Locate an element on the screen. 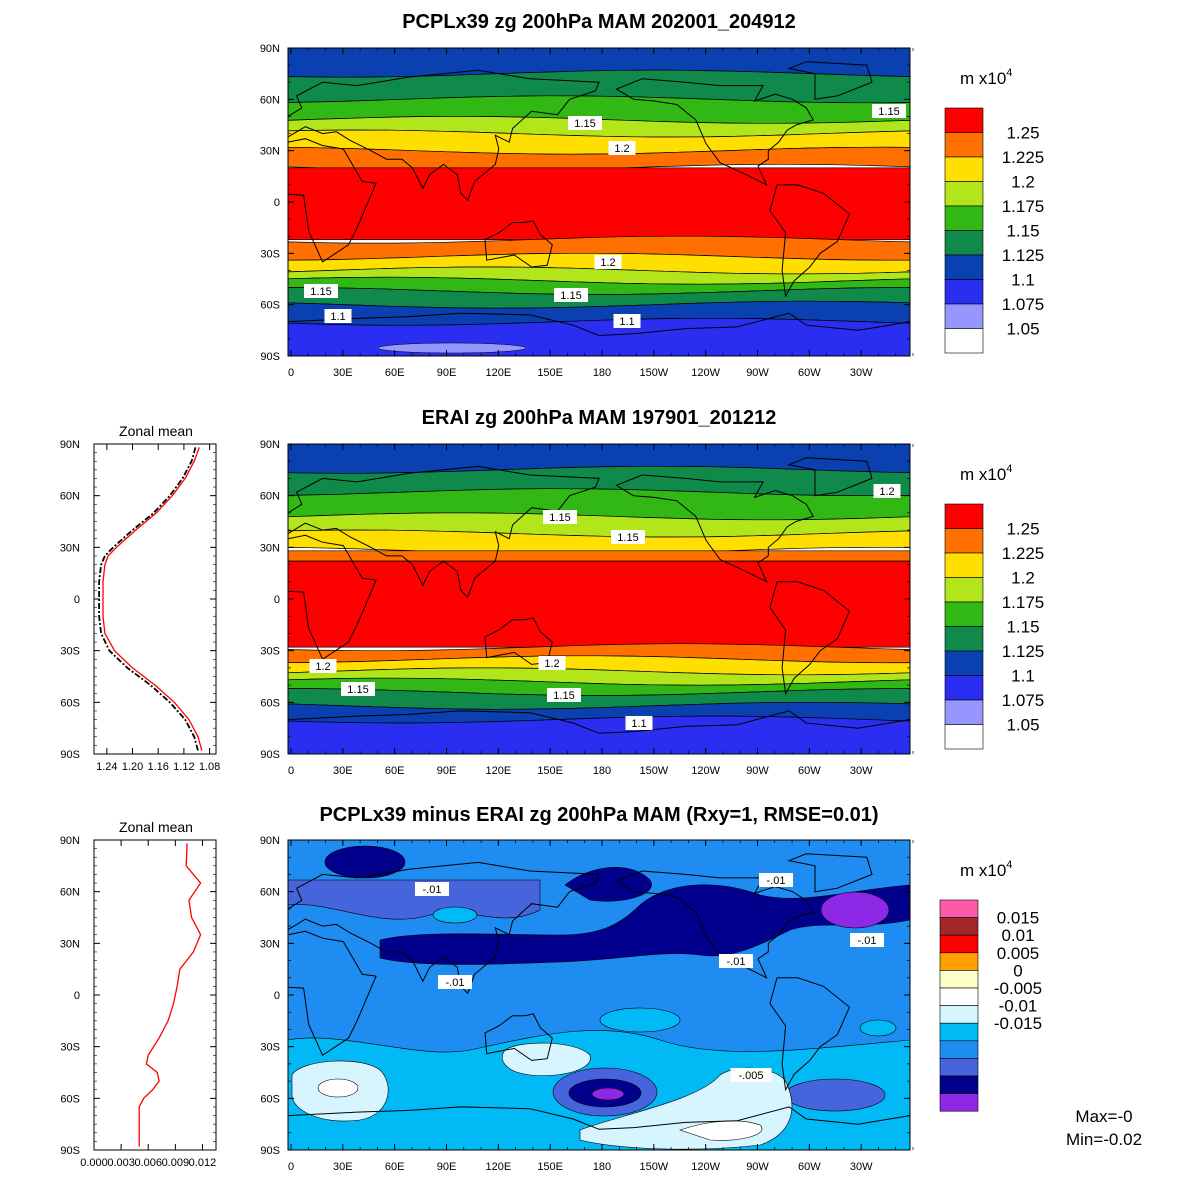  colorbar-label: -0.015 is located at coordinates (1018, 1023).